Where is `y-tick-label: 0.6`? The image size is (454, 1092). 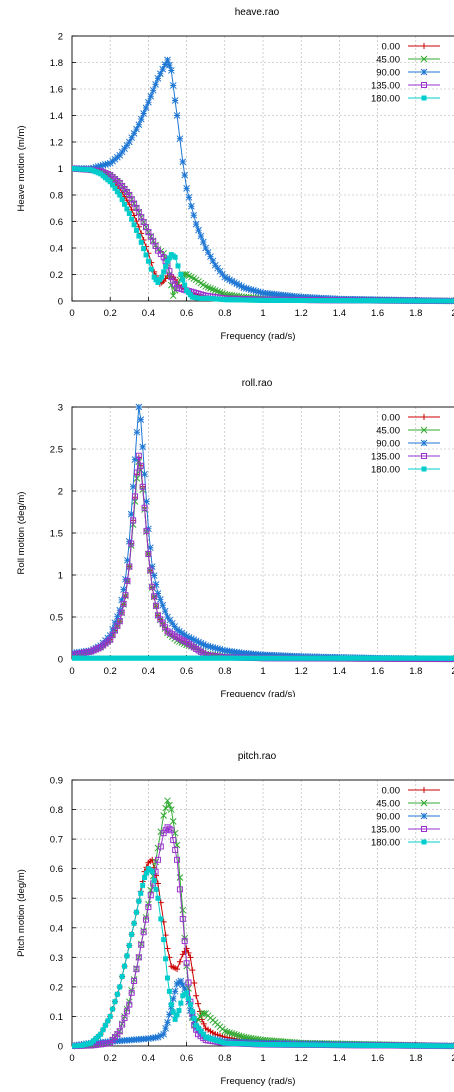
y-tick-label: 0.6 is located at coordinates (56, 222).